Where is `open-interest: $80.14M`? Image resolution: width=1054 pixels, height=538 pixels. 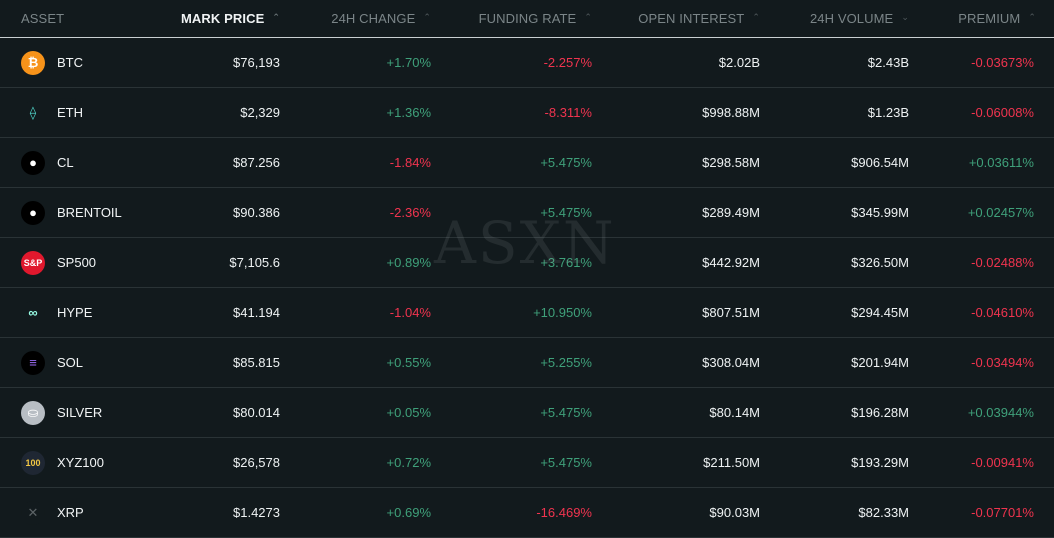 open-interest: $80.14M is located at coordinates (734, 412).